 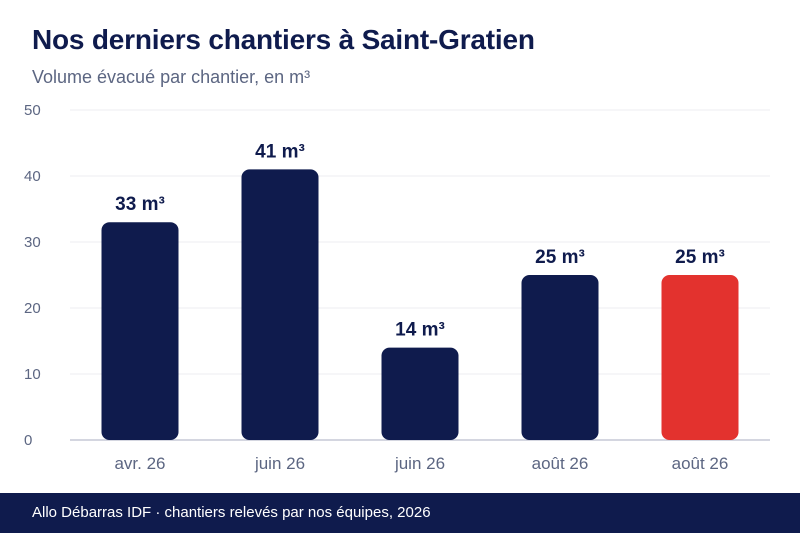 What do you see at coordinates (140, 204) in the screenshot?
I see `bar-value-label: 33 m³` at bounding box center [140, 204].